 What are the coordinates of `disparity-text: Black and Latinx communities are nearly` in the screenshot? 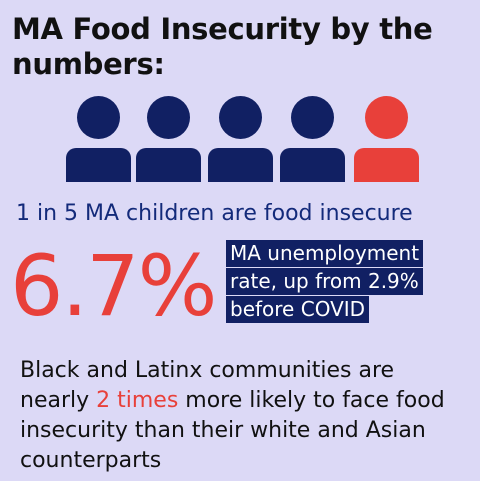 It's located at (207, 385).